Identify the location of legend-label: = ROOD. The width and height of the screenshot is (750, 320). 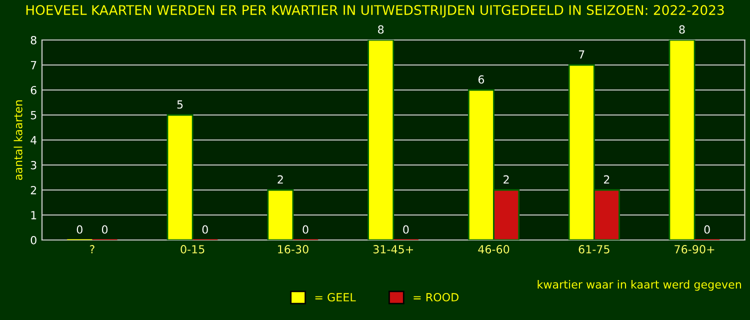
(436, 297).